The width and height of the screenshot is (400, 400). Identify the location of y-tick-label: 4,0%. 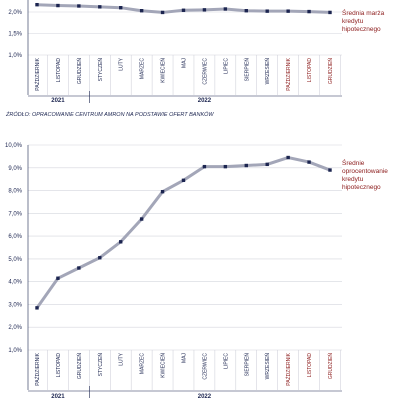
(15, 283).